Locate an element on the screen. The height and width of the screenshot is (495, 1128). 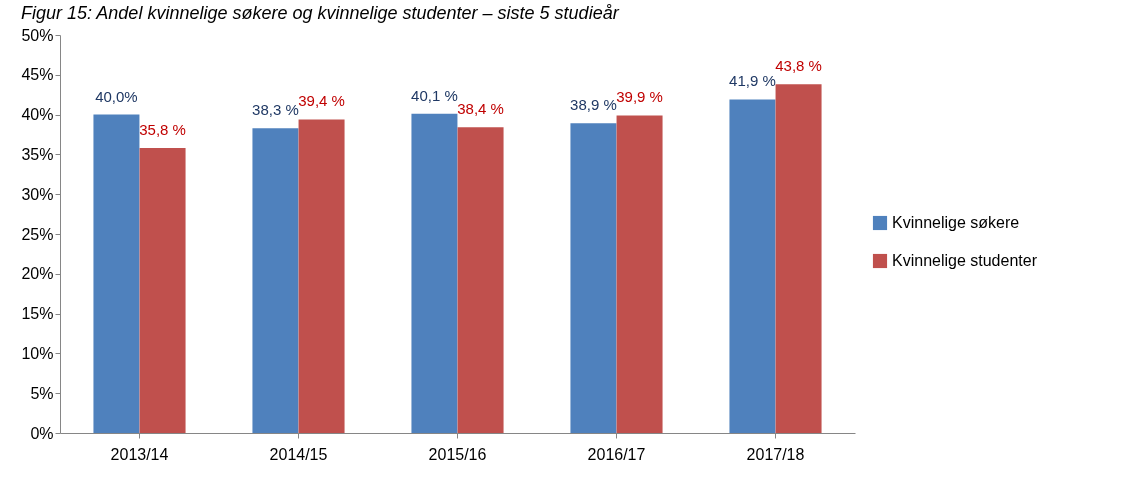
x-tick-label: 2013/14 is located at coordinates (139, 454).